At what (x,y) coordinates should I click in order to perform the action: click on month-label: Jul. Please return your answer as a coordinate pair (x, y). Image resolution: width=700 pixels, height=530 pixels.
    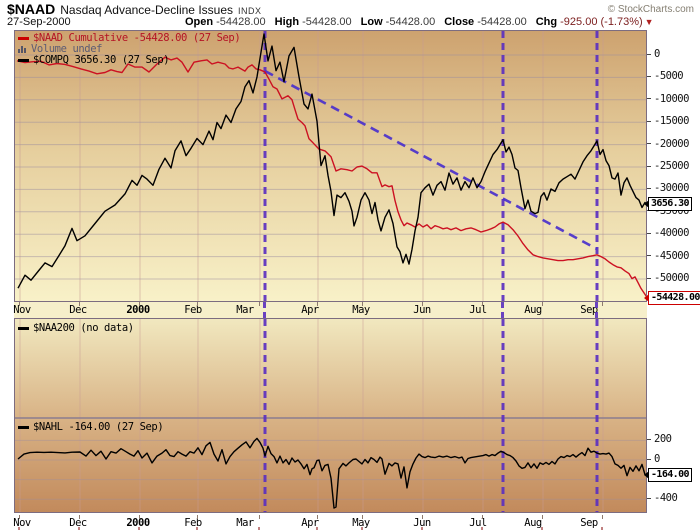
    Looking at the image, I should click on (478, 523).